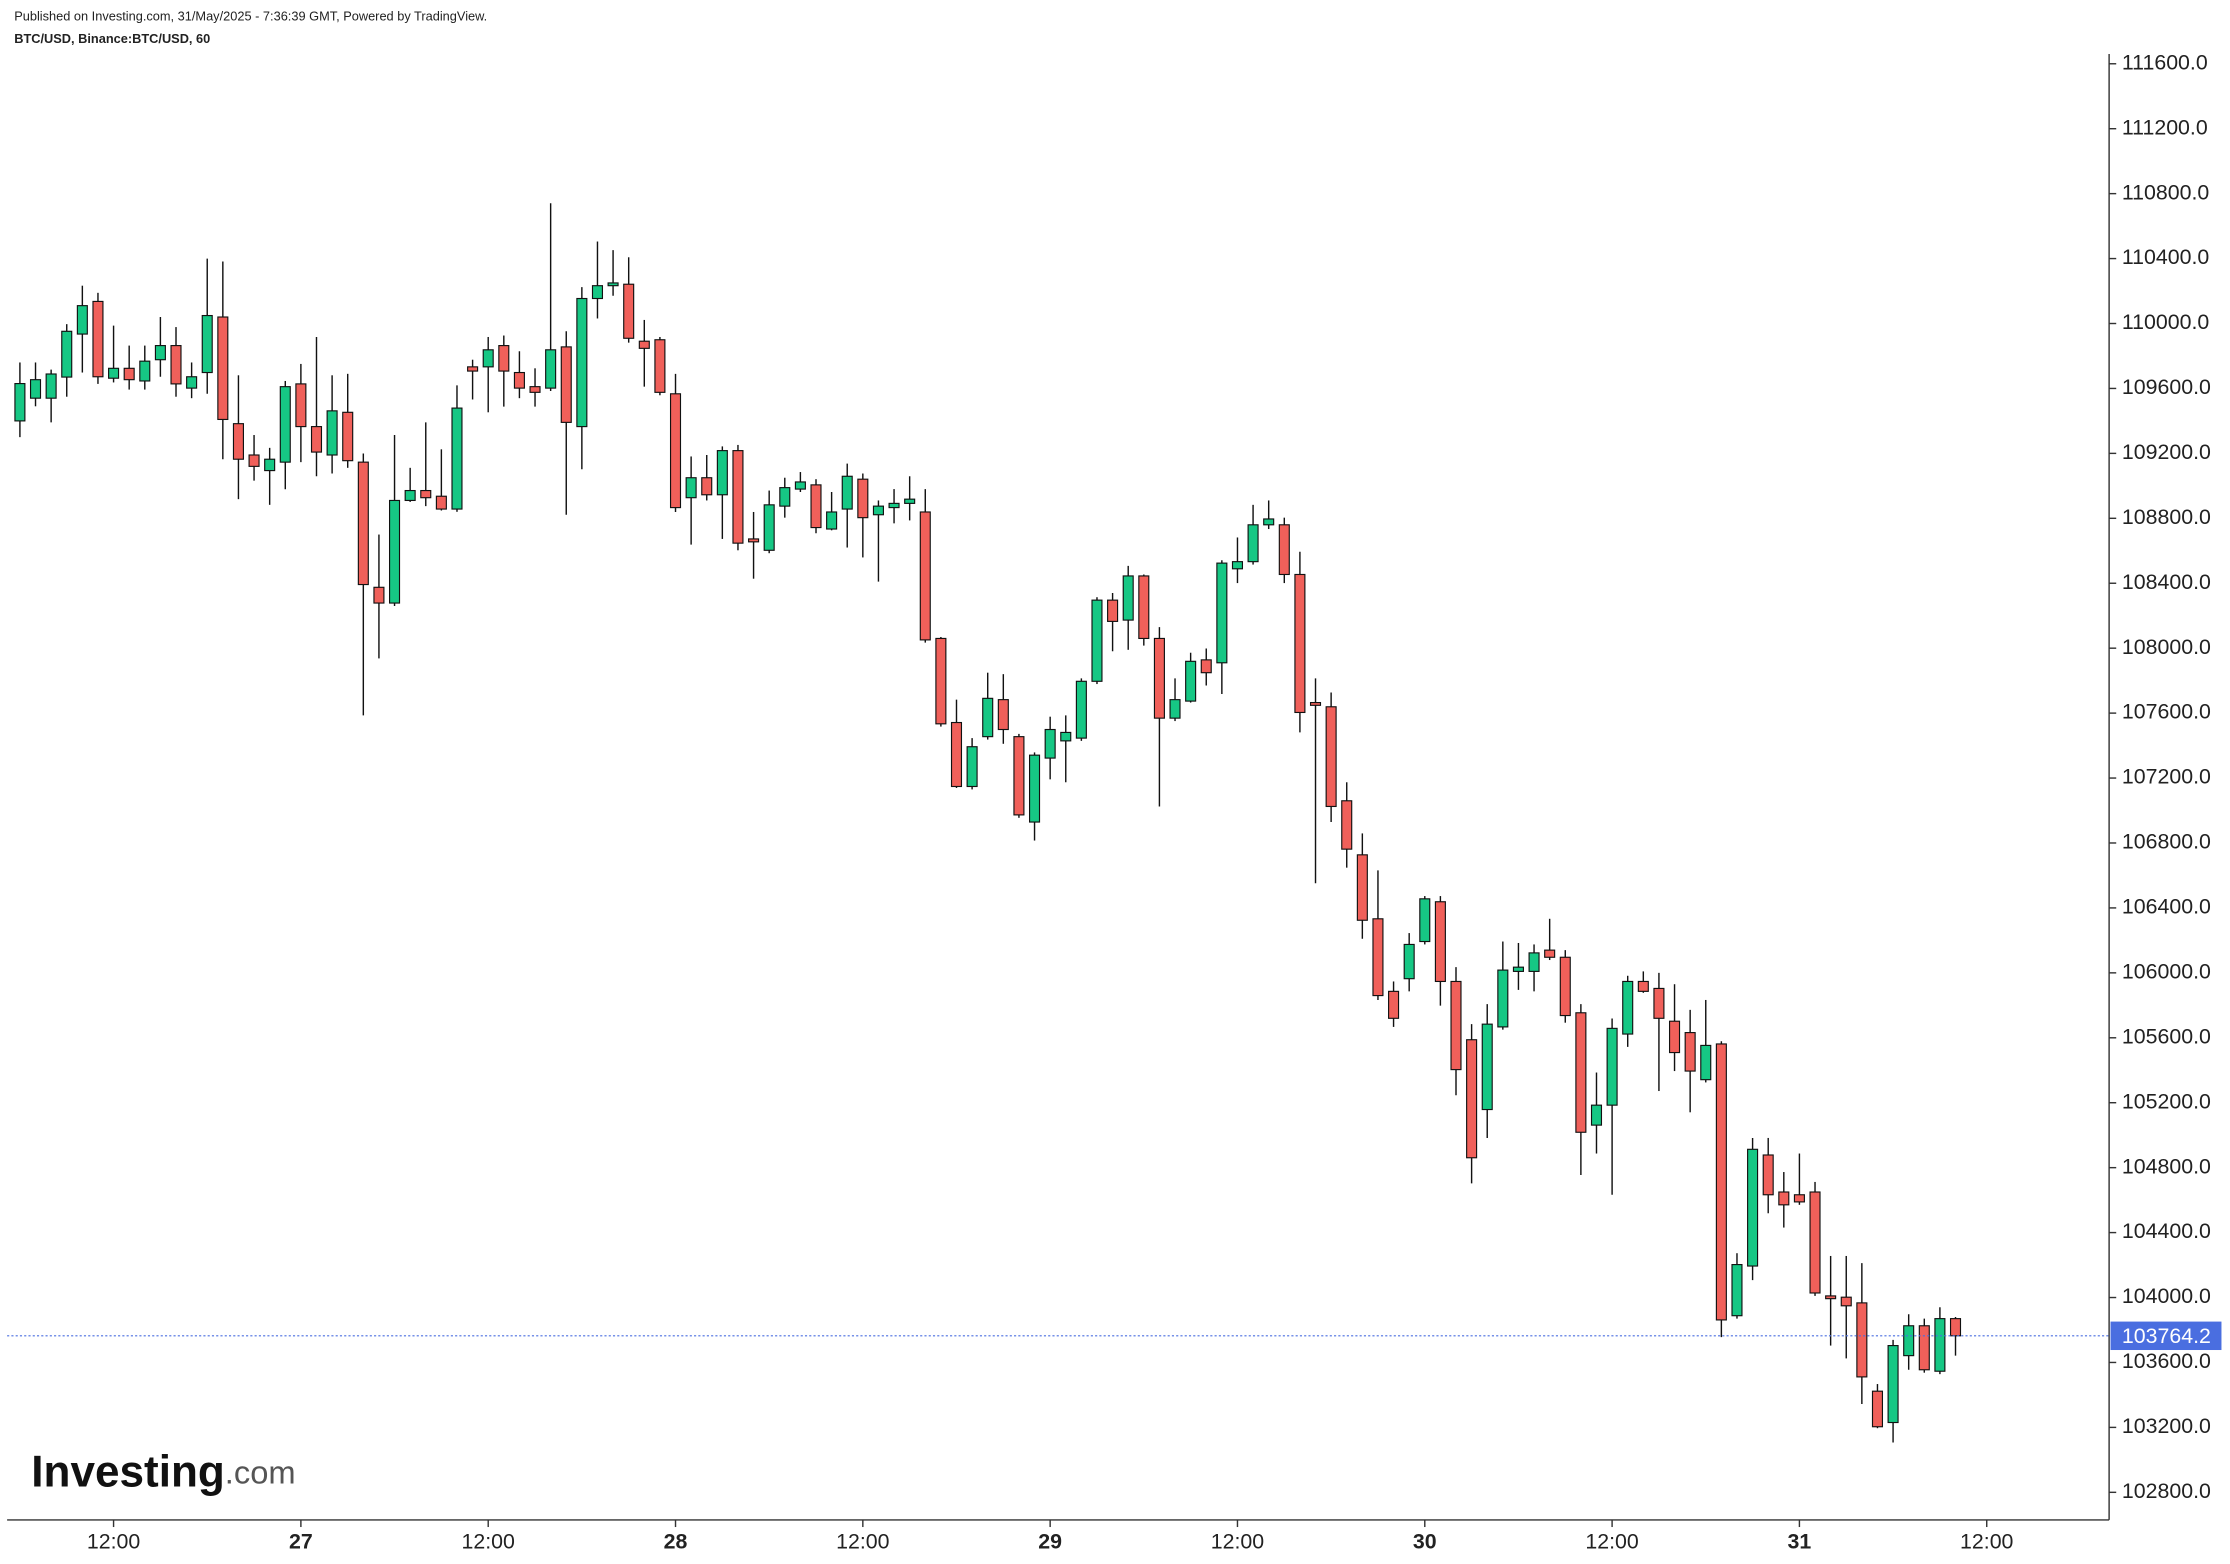 The width and height of the screenshot is (2230, 1564). Describe the element at coordinates (163, 1471) in the screenshot. I see `logo: Investing.com` at that location.